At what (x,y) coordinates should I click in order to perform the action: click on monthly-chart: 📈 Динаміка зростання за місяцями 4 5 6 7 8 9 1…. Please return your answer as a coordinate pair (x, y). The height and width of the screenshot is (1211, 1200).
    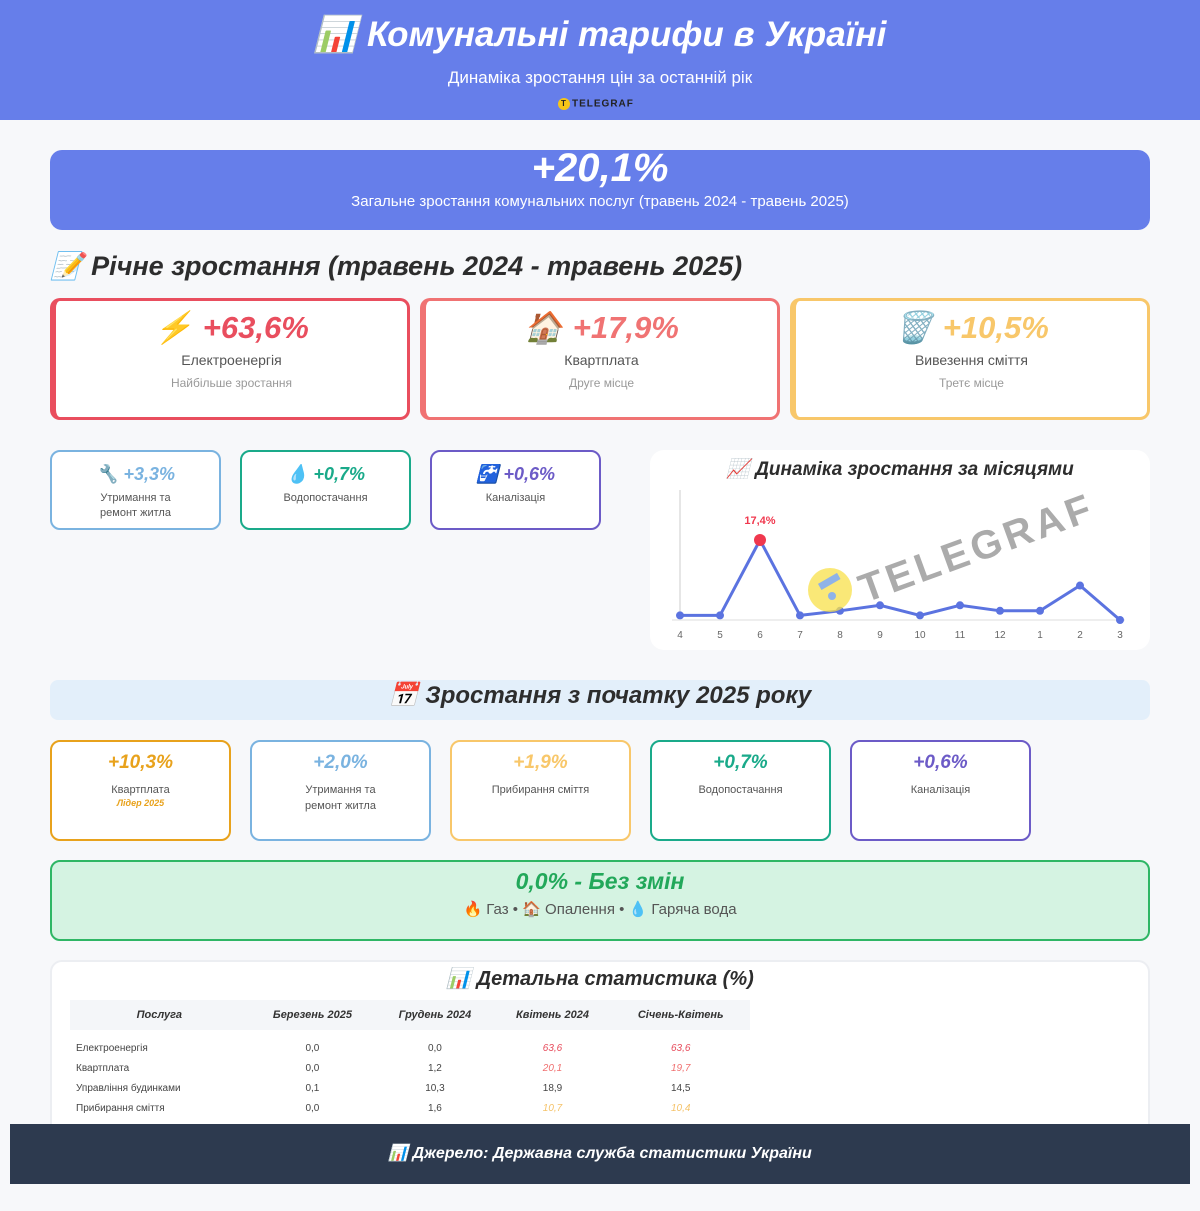
    Looking at the image, I should click on (900, 550).